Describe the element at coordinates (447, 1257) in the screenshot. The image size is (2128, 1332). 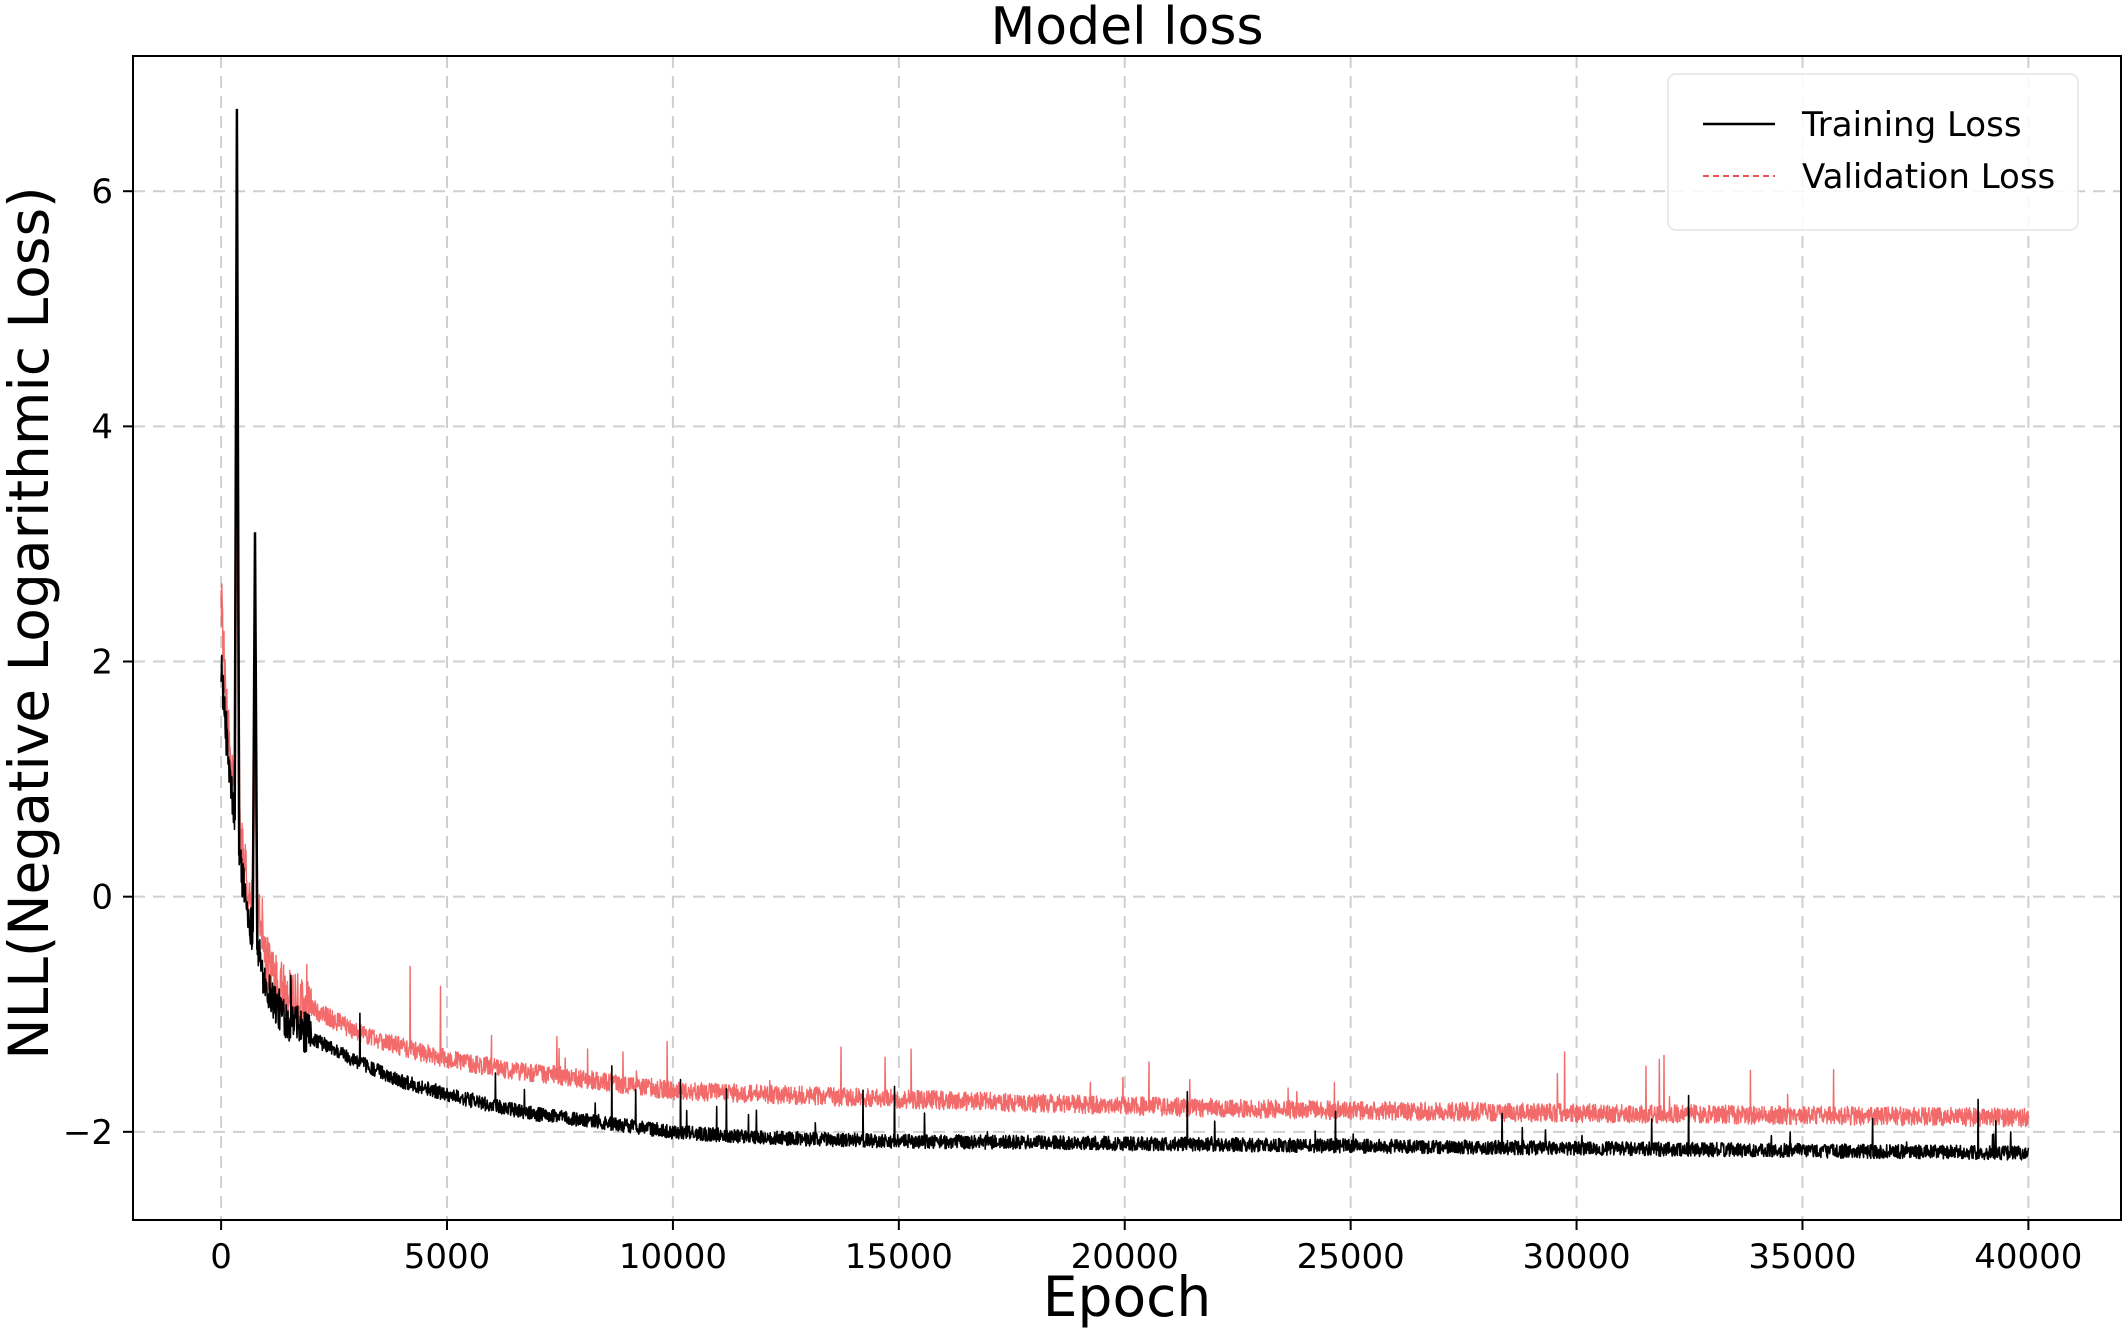
I see `x-tick-label: 5000` at that location.